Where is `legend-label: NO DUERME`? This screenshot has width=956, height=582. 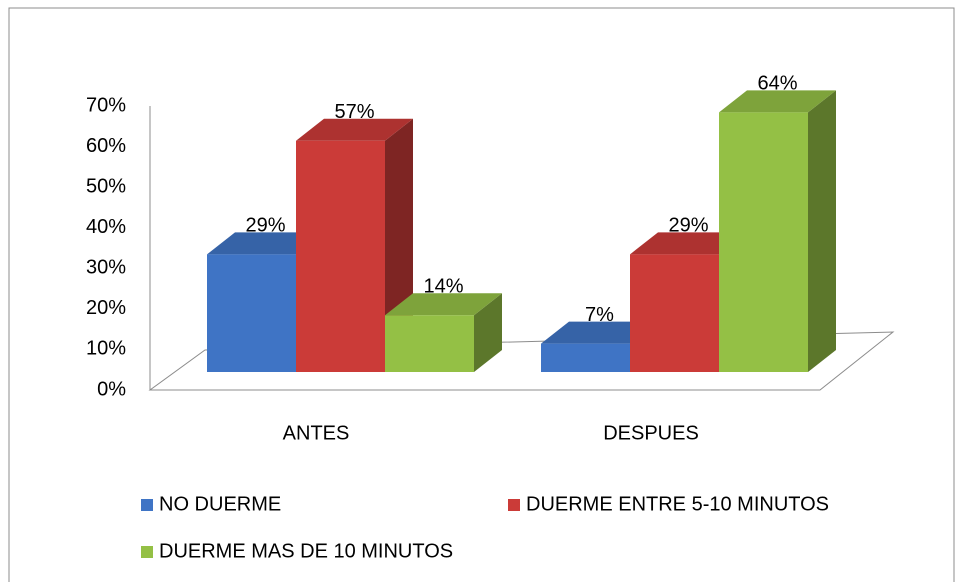 legend-label: NO DUERME is located at coordinates (220, 504).